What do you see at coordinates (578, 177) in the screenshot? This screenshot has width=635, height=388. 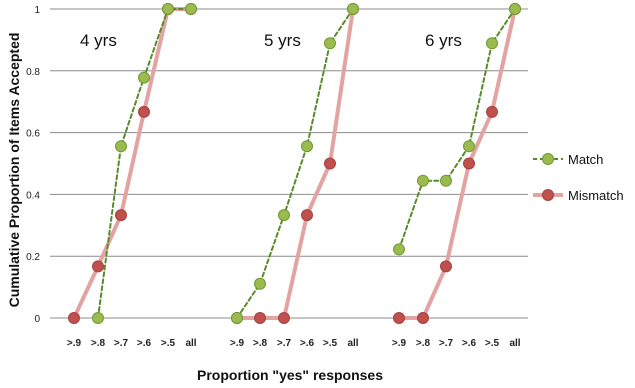 I see `legend: Match Mismatch` at bounding box center [578, 177].